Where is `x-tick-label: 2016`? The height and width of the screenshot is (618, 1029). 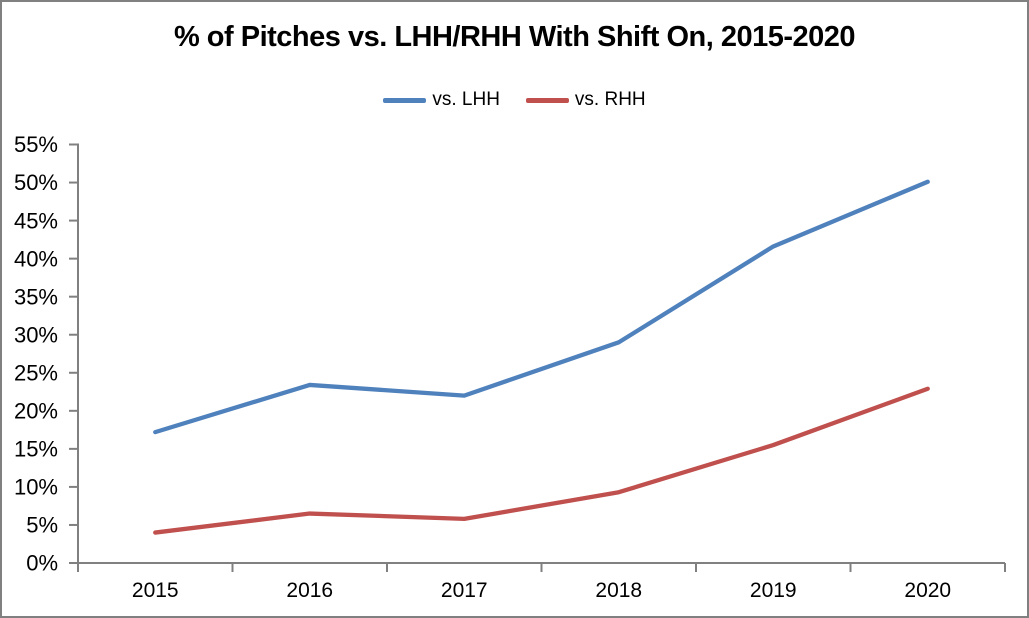 x-tick-label: 2016 is located at coordinates (309, 590).